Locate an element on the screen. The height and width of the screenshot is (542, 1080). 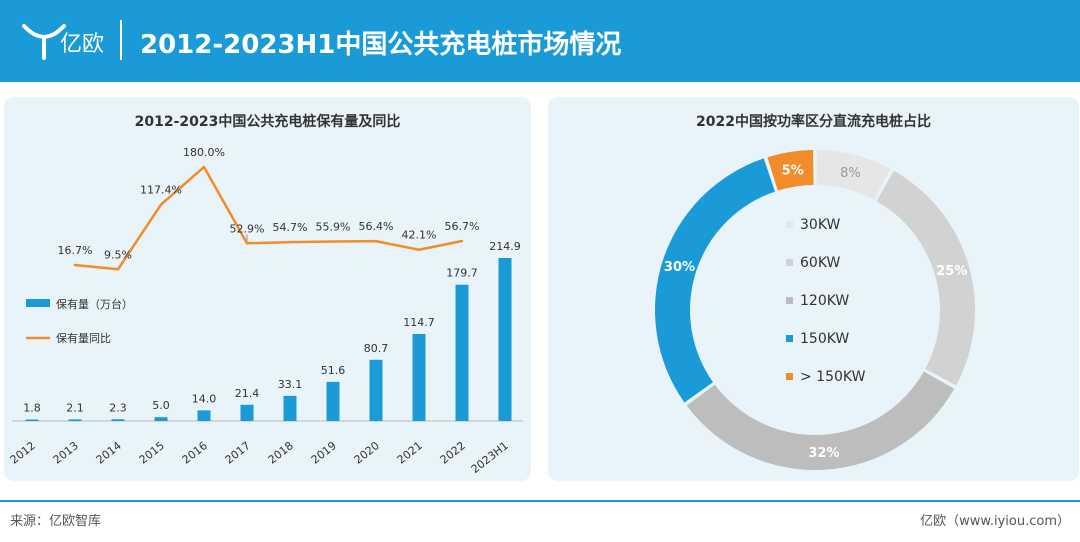
legend-swatch-60kw is located at coordinates (789, 262).